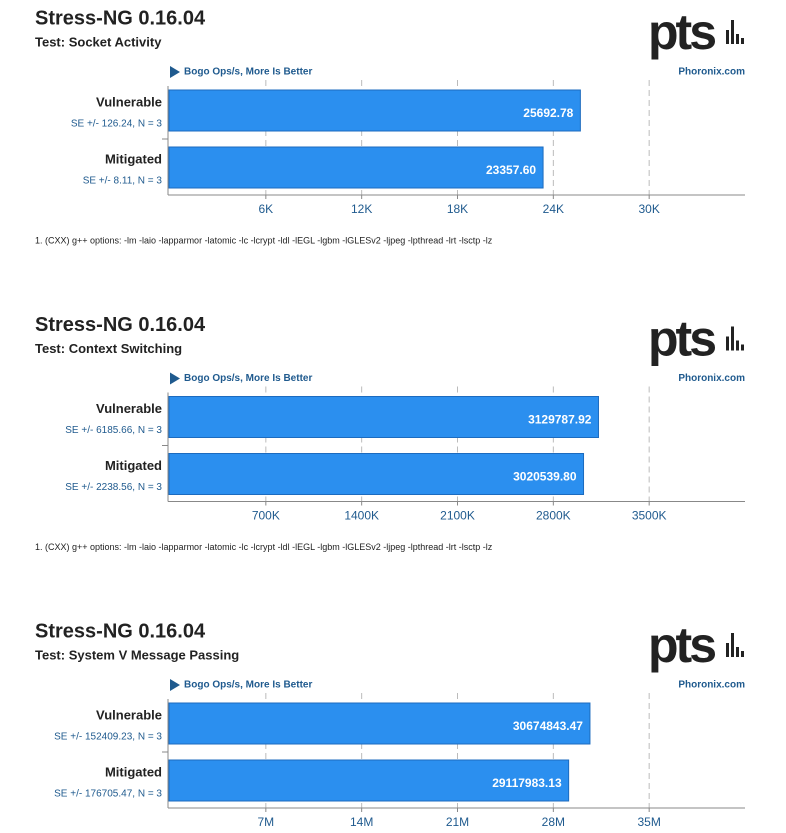  What do you see at coordinates (117, 124) in the screenshot?
I see `error-label: SE +/- 126.24, N = 3` at bounding box center [117, 124].